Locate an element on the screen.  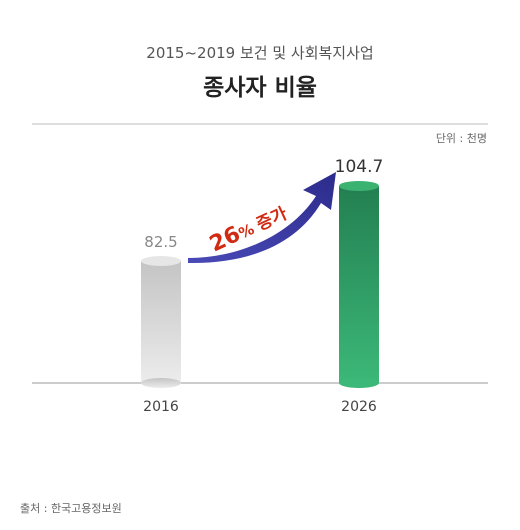
category-label-2016: 2016 is located at coordinates (161, 407).